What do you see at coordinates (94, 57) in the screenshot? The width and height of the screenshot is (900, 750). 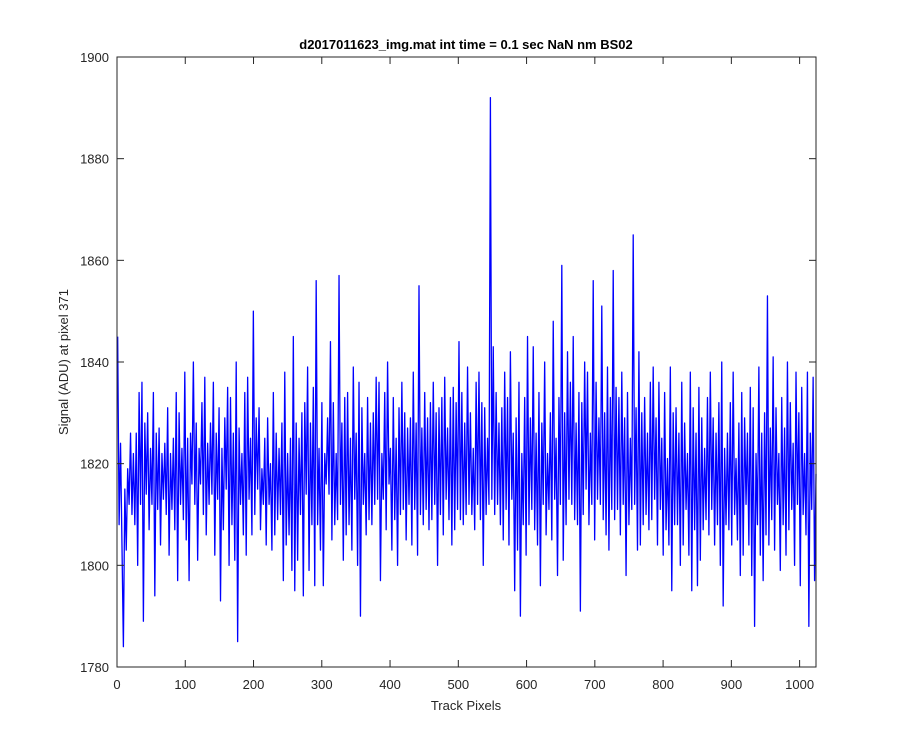 I see `y-tick-label: 1900` at bounding box center [94, 57].